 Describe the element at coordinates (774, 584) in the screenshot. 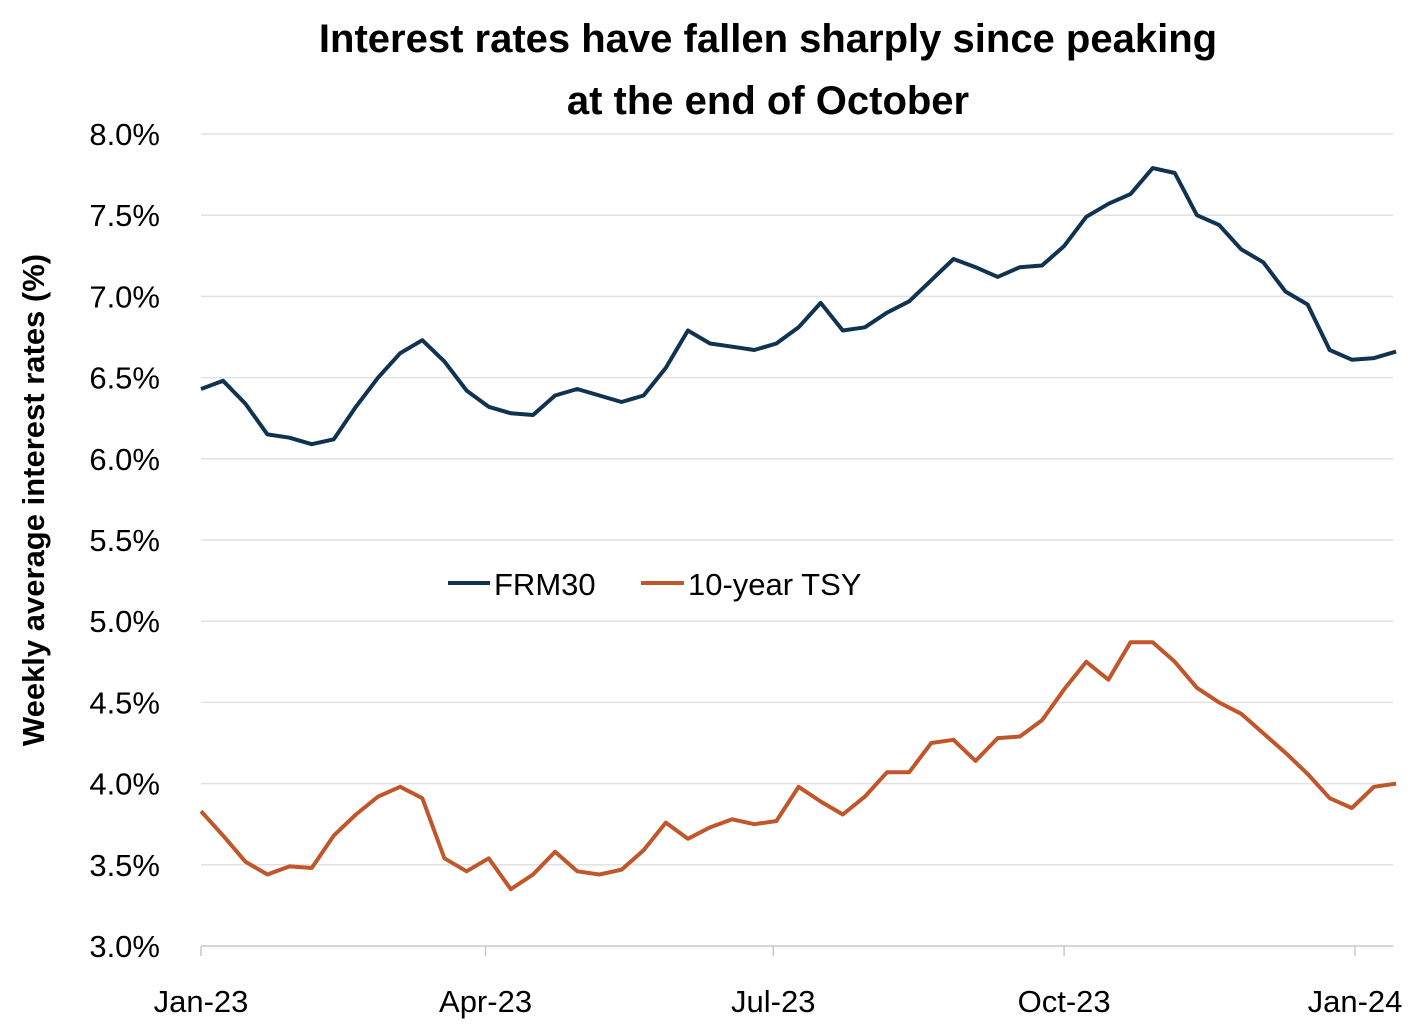

I see `legend-label-tsy: 10-year TSY` at that location.